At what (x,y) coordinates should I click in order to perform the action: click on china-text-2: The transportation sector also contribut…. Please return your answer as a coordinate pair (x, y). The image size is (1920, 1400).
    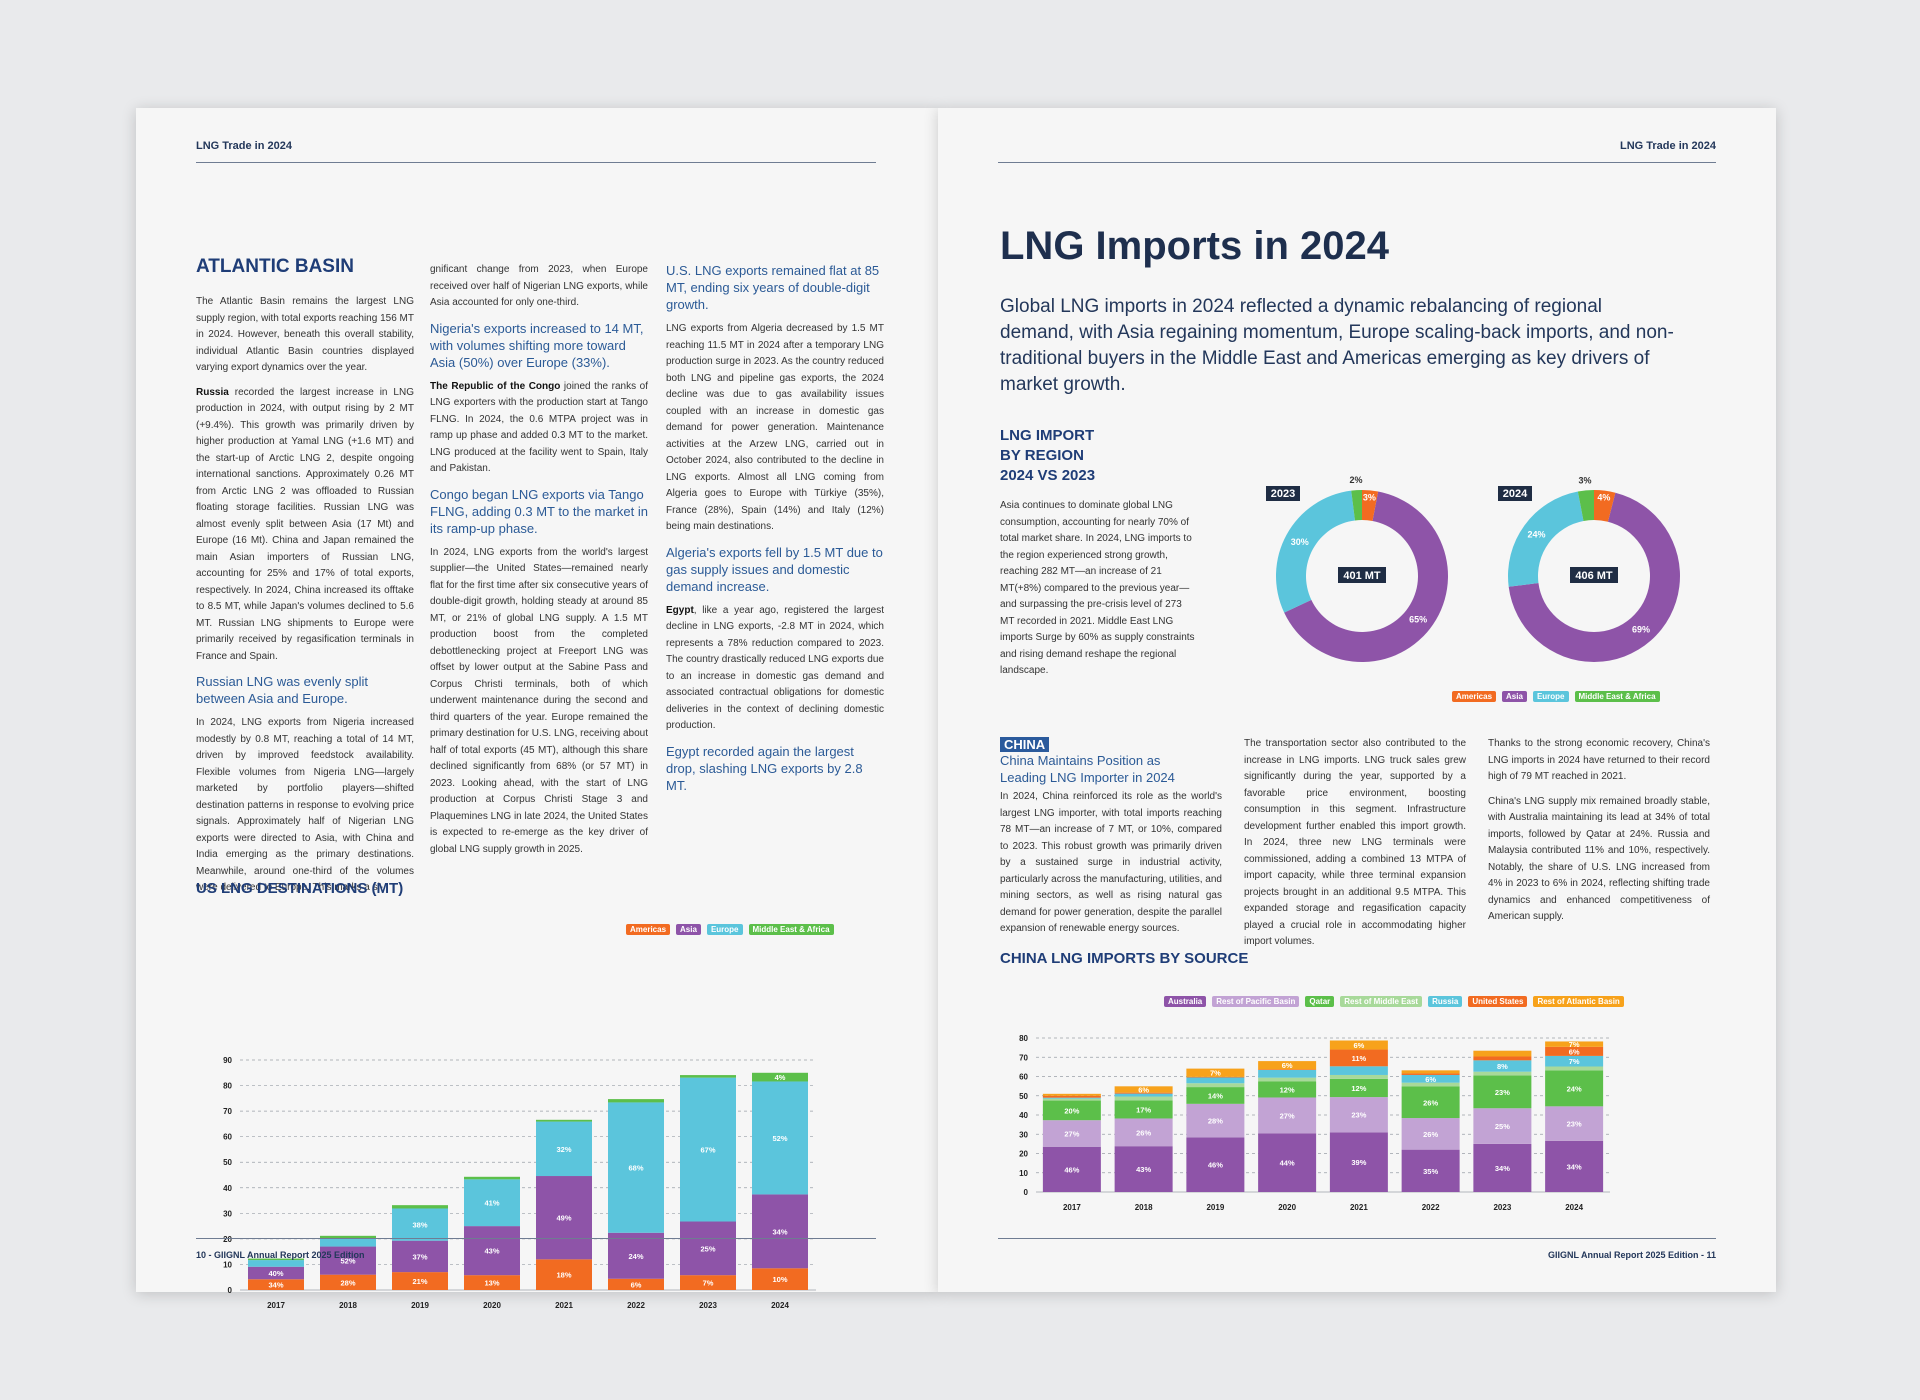
    Looking at the image, I should click on (1355, 842).